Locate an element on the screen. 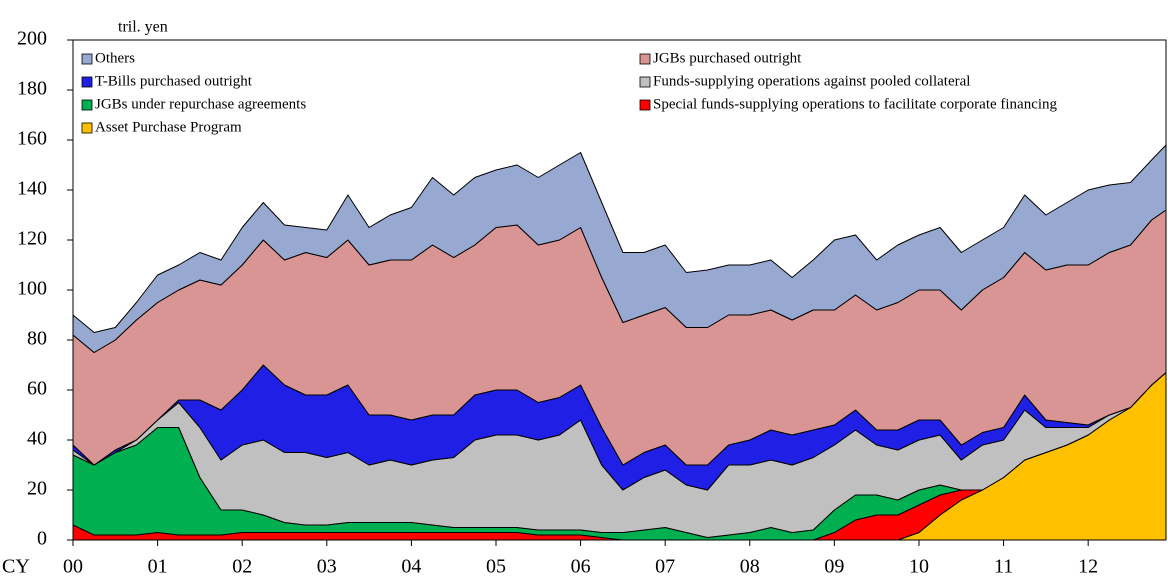 The image size is (1168, 587). x-tick-label: 05 is located at coordinates (496, 567).